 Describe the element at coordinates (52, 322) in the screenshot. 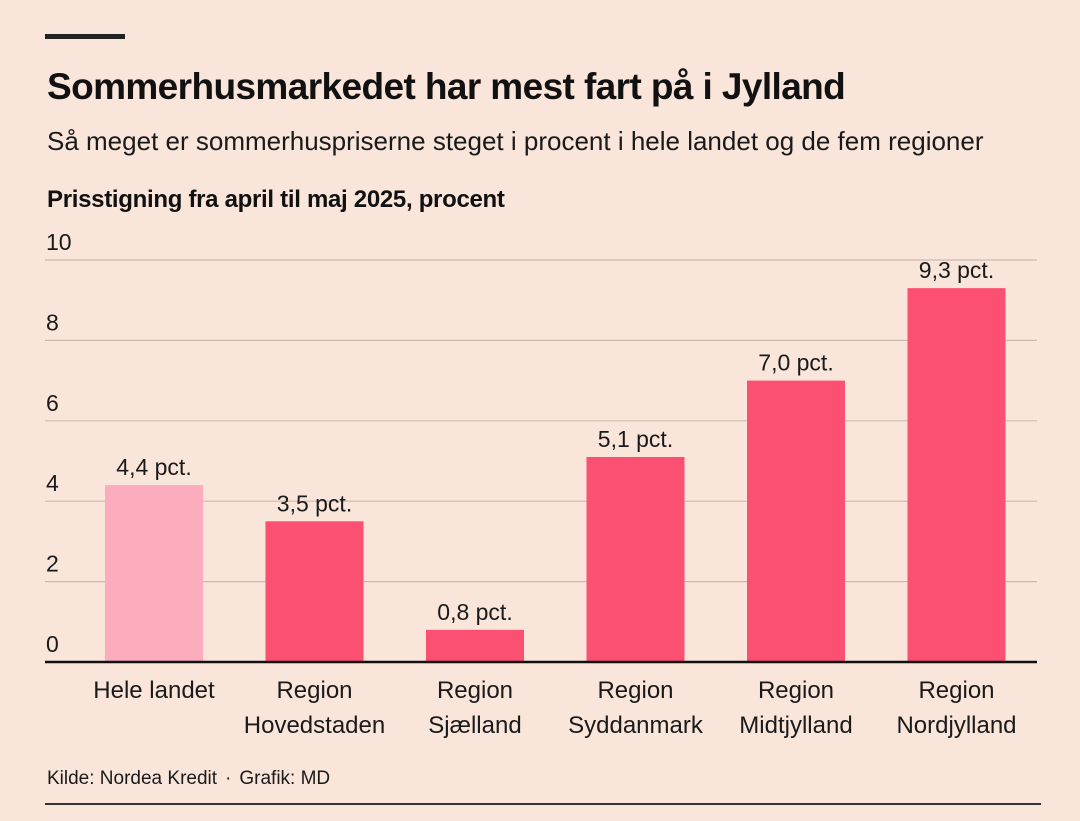

I see `y-tick-label: 8` at that location.